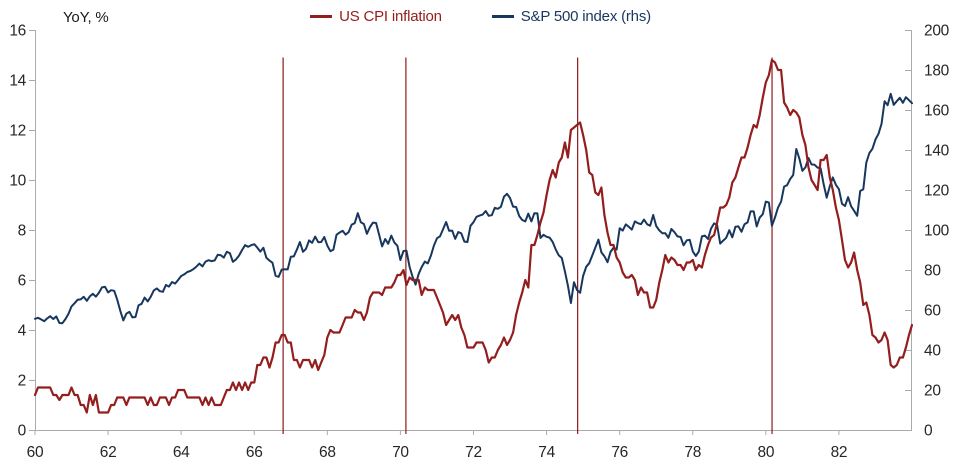  What do you see at coordinates (546, 452) in the screenshot?
I see `x-axis-tick-label: 74` at bounding box center [546, 452].